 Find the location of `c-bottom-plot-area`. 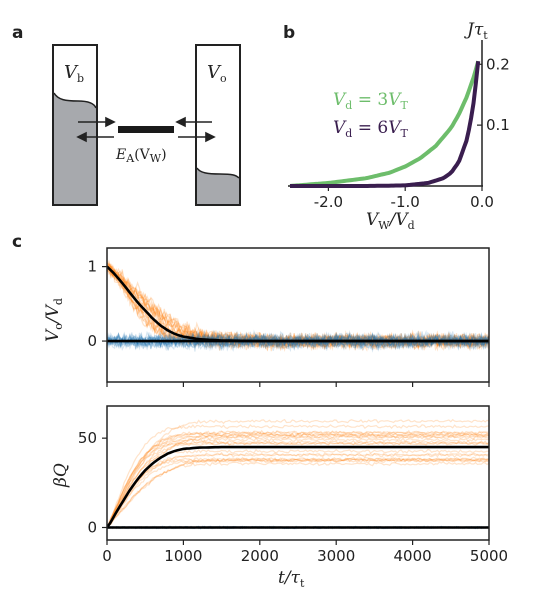

c-bottom-plot-area is located at coordinates (298, 474).